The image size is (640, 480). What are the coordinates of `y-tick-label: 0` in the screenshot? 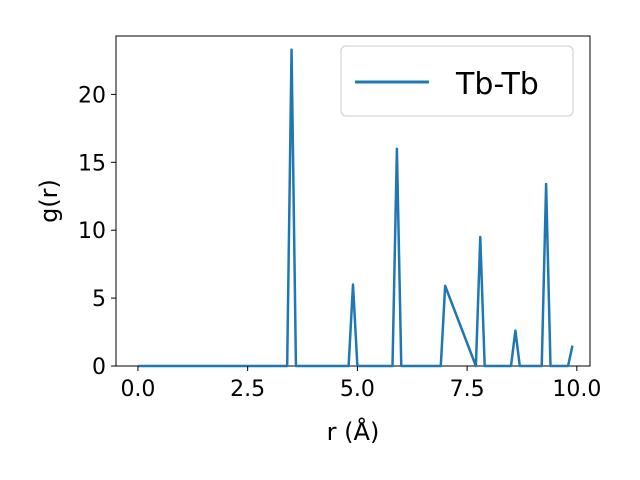 It's located at (99, 367).